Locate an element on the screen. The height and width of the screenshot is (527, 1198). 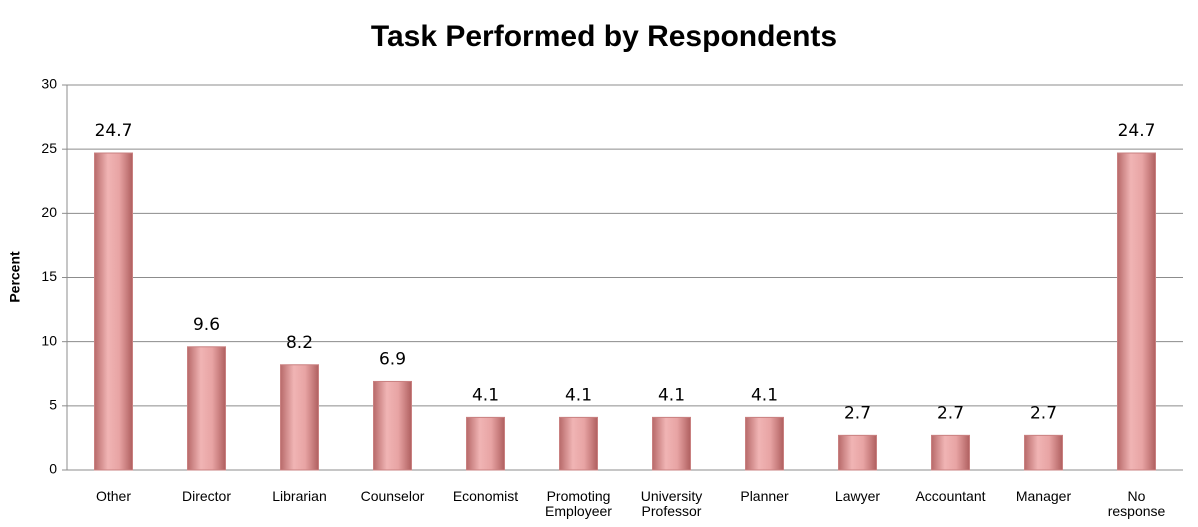
x-tick-label: Director is located at coordinates (206, 496).